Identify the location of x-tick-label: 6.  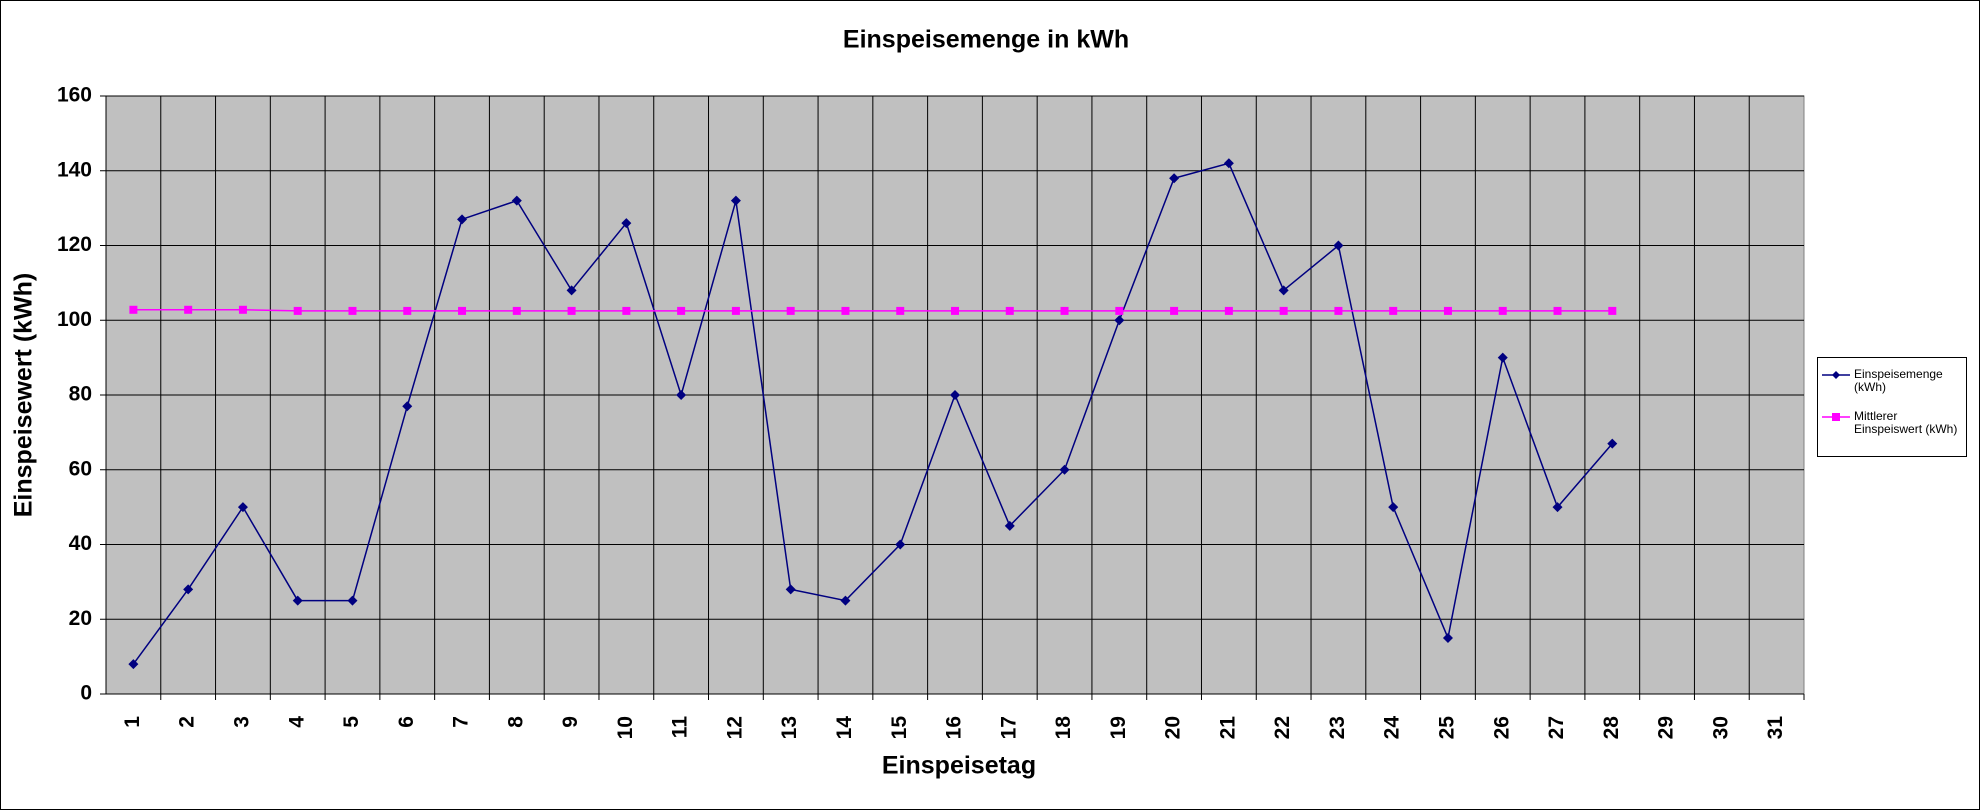
(406, 722).